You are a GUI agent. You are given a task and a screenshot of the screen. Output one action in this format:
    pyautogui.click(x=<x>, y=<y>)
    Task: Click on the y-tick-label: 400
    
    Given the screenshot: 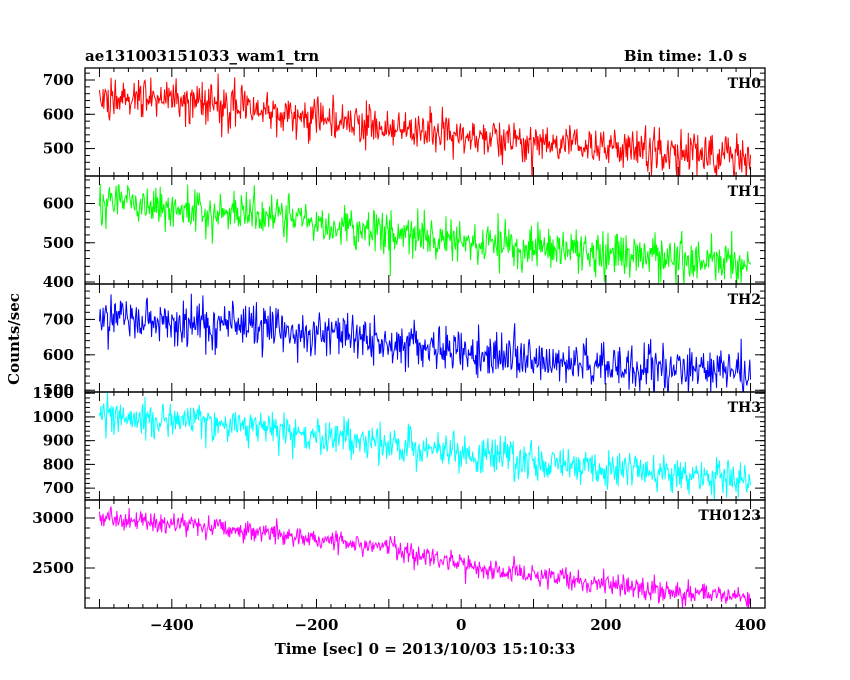 What is the action you would take?
    pyautogui.click(x=58, y=282)
    